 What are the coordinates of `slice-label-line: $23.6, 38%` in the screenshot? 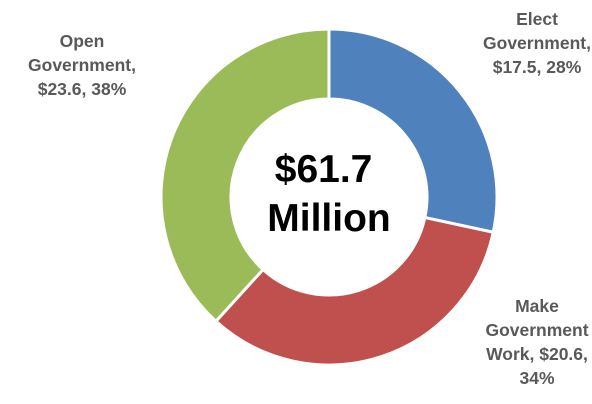 It's located at (82, 89).